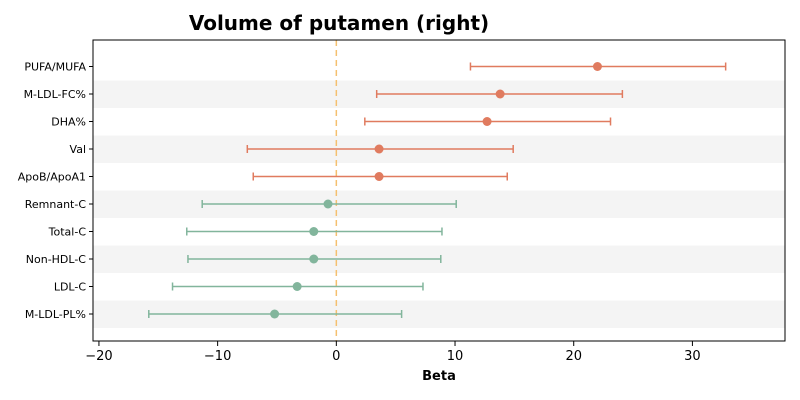 Image resolution: width=800 pixels, height=400 pixels. What do you see at coordinates (455, 356) in the screenshot?
I see `x-tick-label: 10` at bounding box center [455, 356].